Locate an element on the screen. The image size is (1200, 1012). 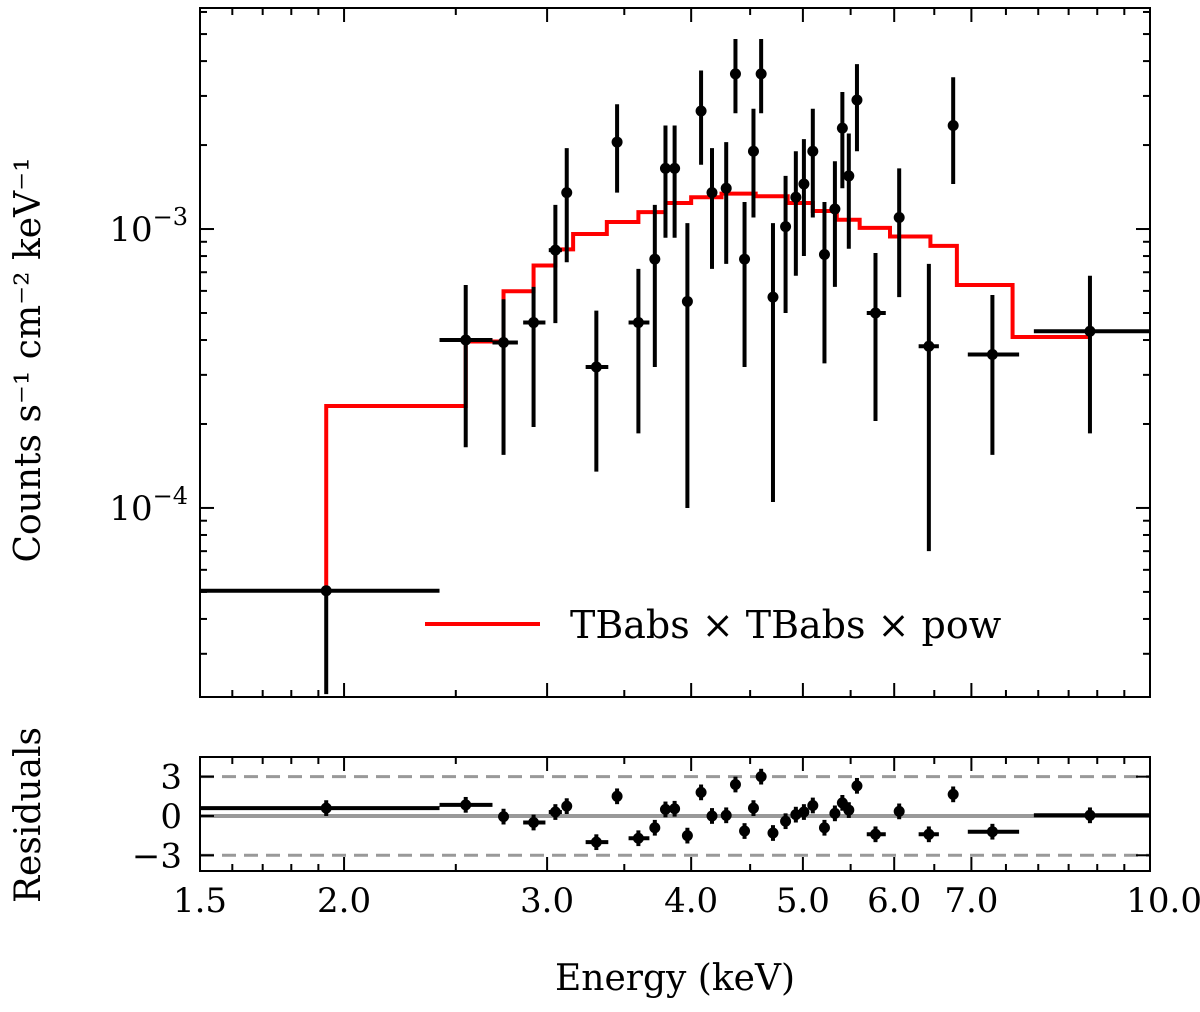
y-tick-exponent: −4 is located at coordinates (170, 496).